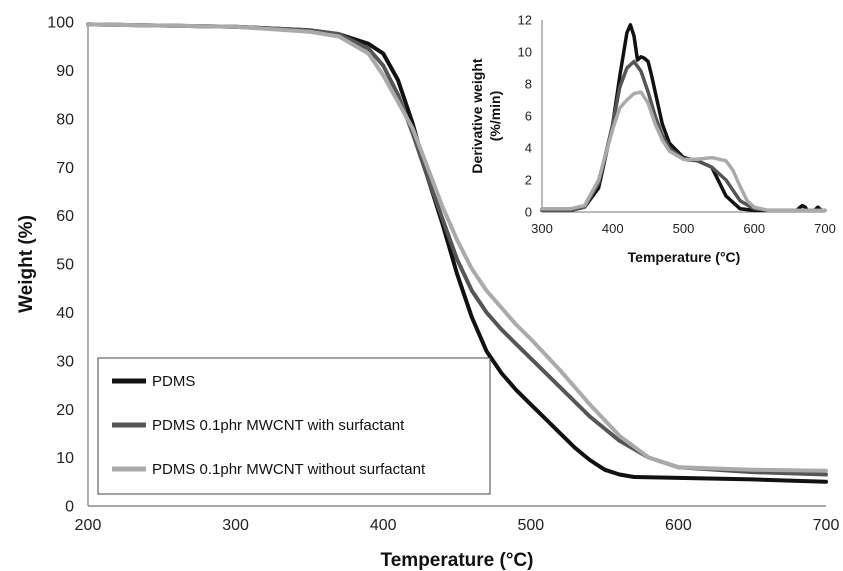 The height and width of the screenshot is (571, 843). Describe the element at coordinates (69, 507) in the screenshot. I see `main-y-tick-0: 0` at that location.